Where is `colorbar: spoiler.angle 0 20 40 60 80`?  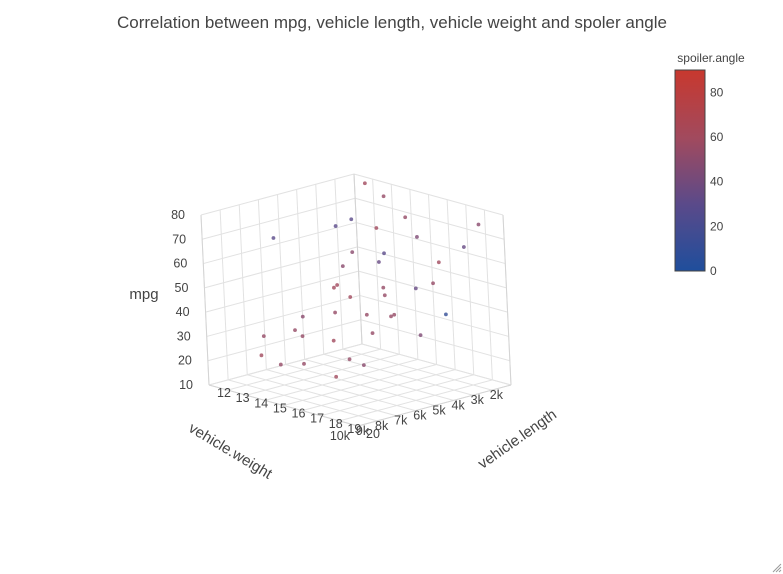
colorbar: spoiler.angle 0 20 40 60 80 is located at coordinates (709, 164).